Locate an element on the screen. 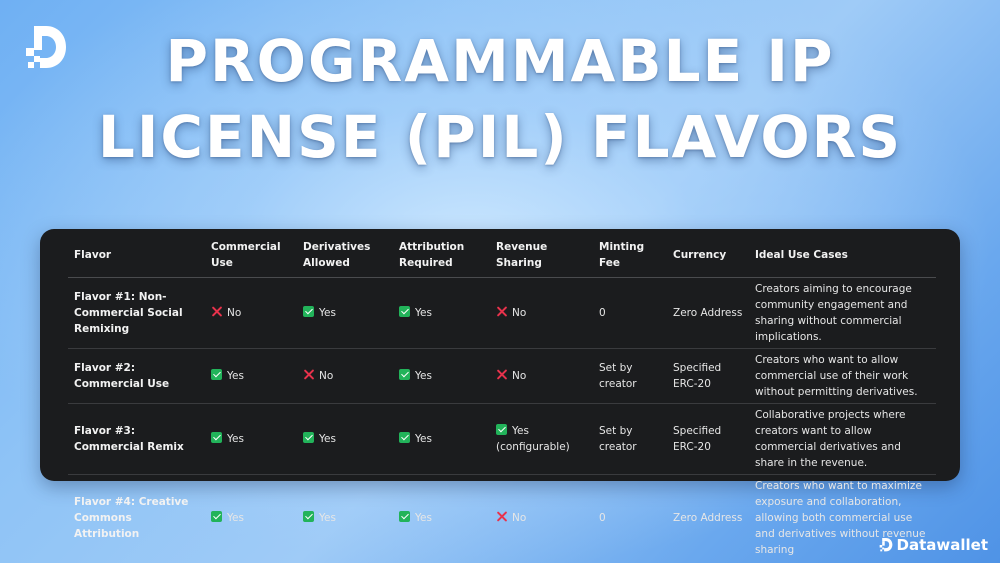 The height and width of the screenshot is (563, 1000). brand-watermark: Datawallet is located at coordinates (933, 545).